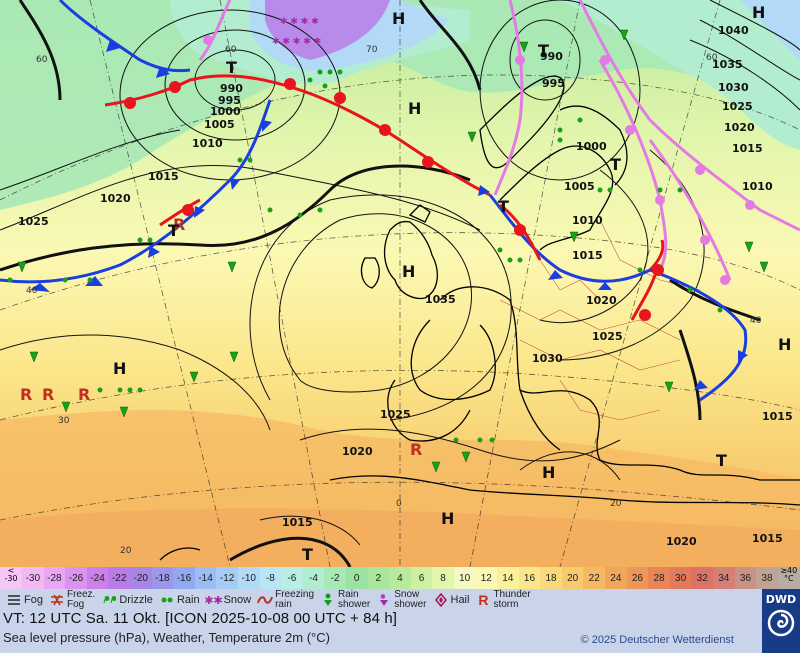  Describe the element at coordinates (54, 578) in the screenshot. I see `scale-cell: -28` at that location.